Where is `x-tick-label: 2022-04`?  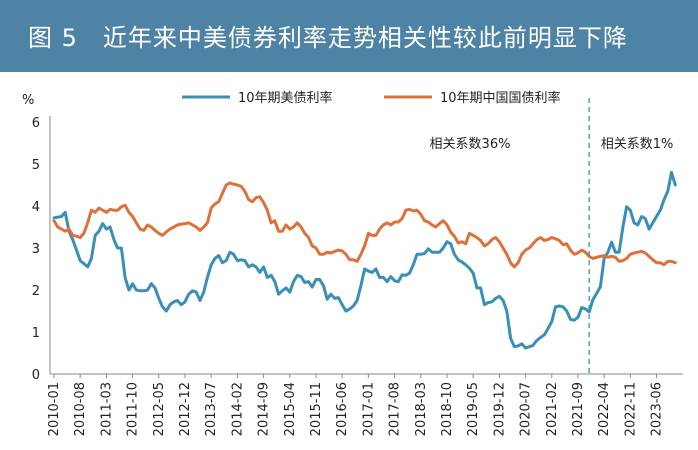 x-tick-label: 2022-04 is located at coordinates (604, 409).